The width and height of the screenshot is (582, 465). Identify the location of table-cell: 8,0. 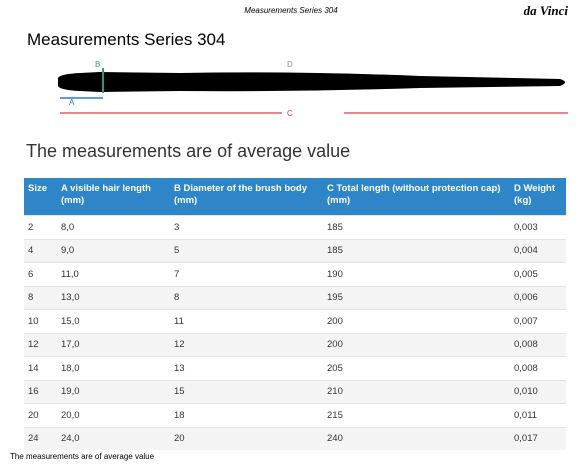
(113, 227).